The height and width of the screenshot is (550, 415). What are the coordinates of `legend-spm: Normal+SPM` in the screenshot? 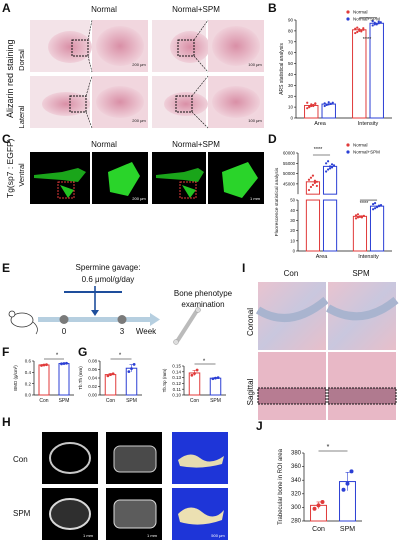 It's located at (366, 152).